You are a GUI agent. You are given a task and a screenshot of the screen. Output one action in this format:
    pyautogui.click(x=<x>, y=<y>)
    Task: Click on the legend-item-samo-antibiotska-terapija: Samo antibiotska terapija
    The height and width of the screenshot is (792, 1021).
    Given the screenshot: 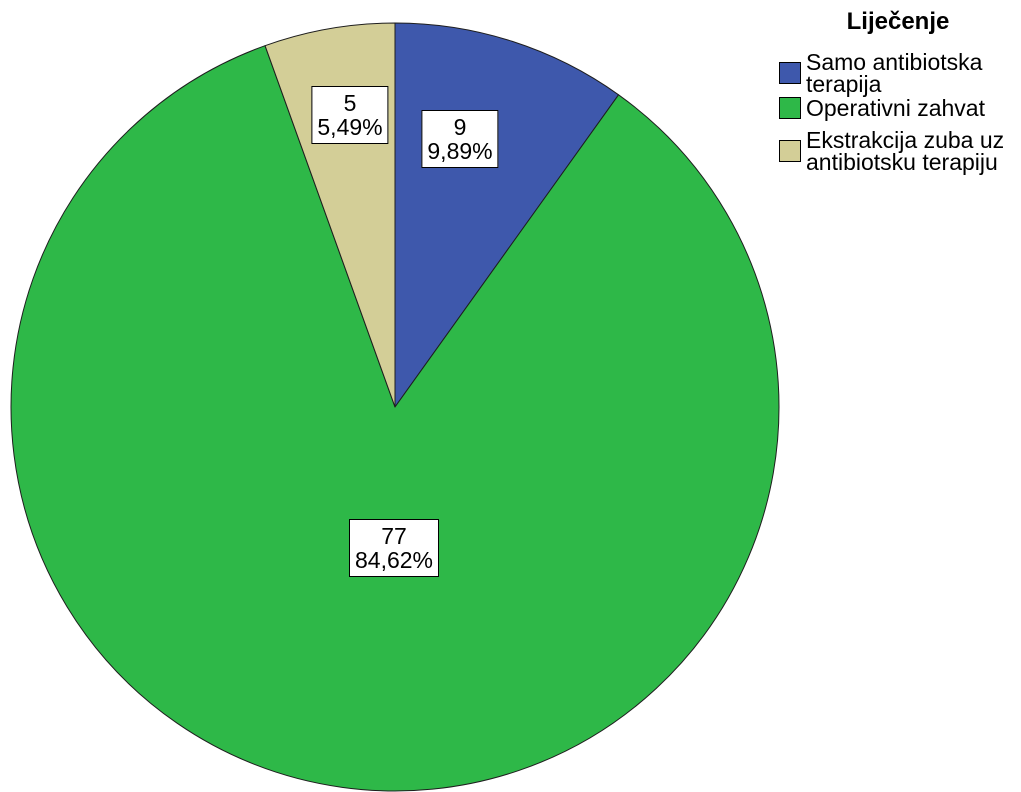 What is the action you would take?
    pyautogui.click(x=898, y=73)
    